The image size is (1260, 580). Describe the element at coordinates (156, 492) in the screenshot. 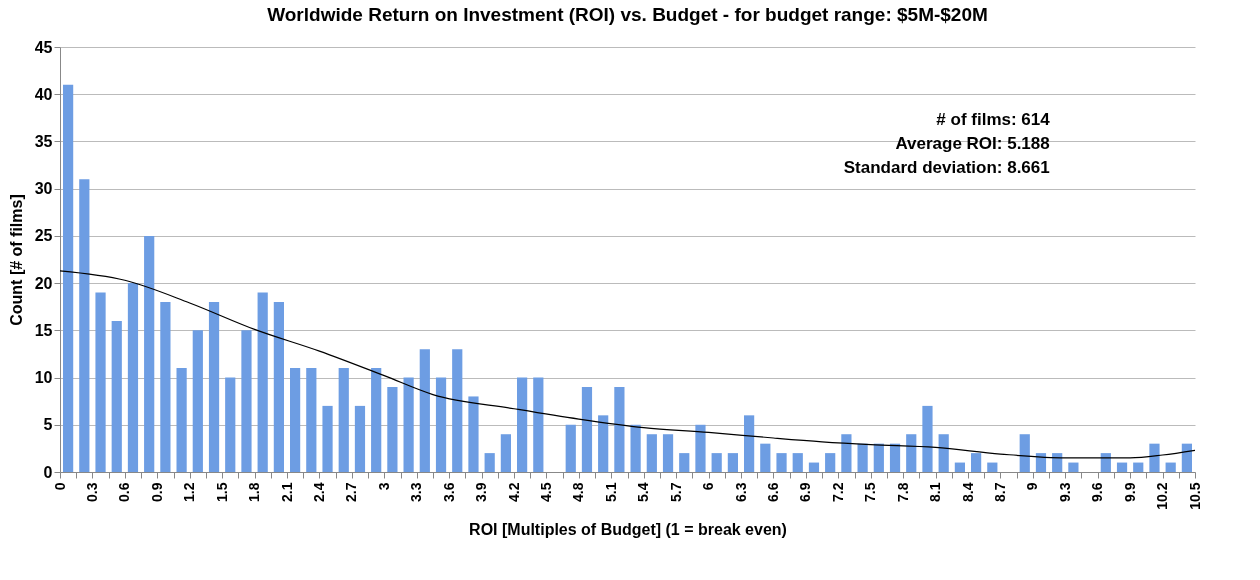

I see `x-tick-label: 0.9` at that location.